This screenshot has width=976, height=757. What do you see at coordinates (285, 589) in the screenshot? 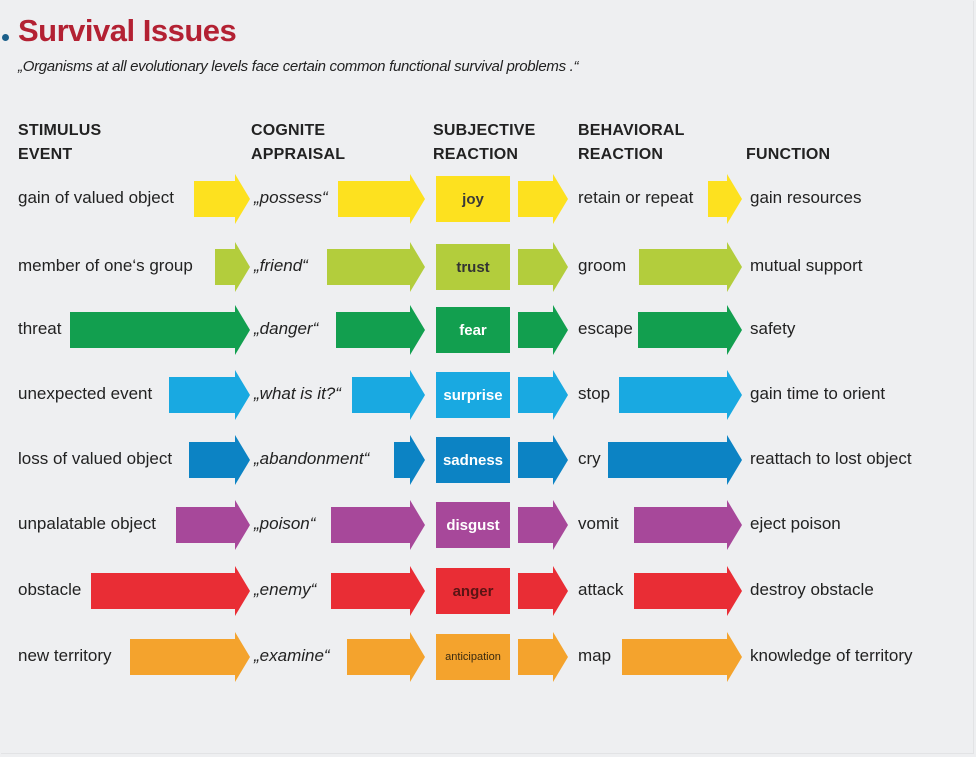
I see `cognitive-appraisal: „enemy“` at bounding box center [285, 589].